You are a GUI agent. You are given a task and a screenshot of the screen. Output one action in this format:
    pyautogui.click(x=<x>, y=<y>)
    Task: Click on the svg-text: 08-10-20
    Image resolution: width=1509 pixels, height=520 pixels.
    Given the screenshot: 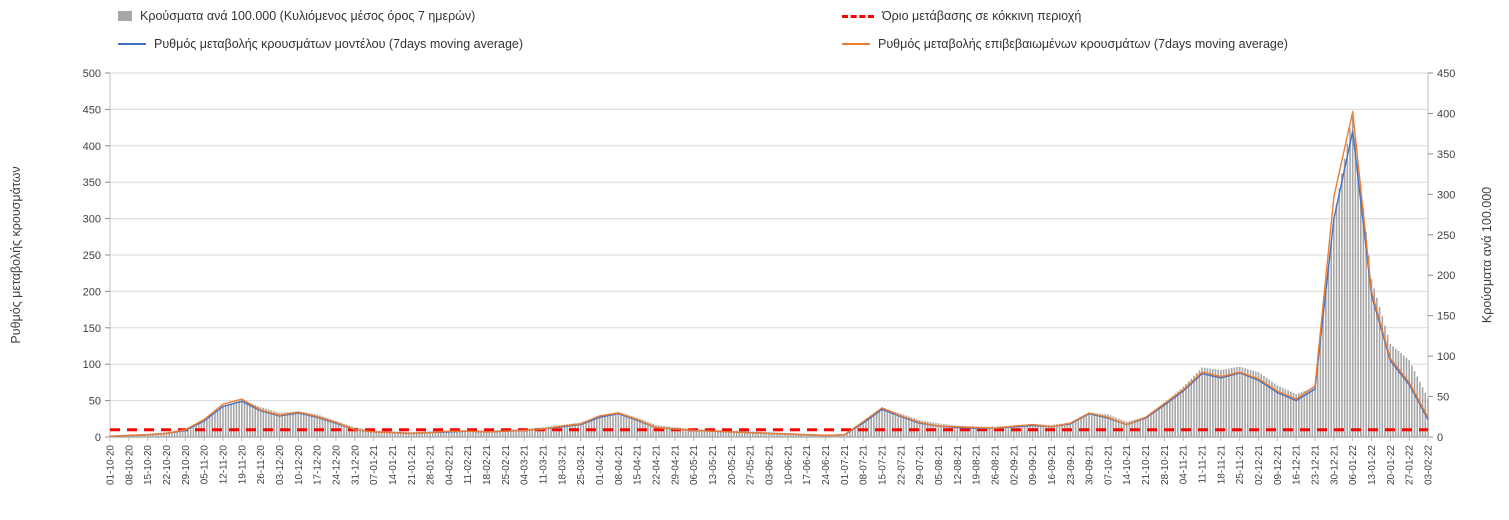 What is the action you would take?
    pyautogui.click(x=129, y=465)
    